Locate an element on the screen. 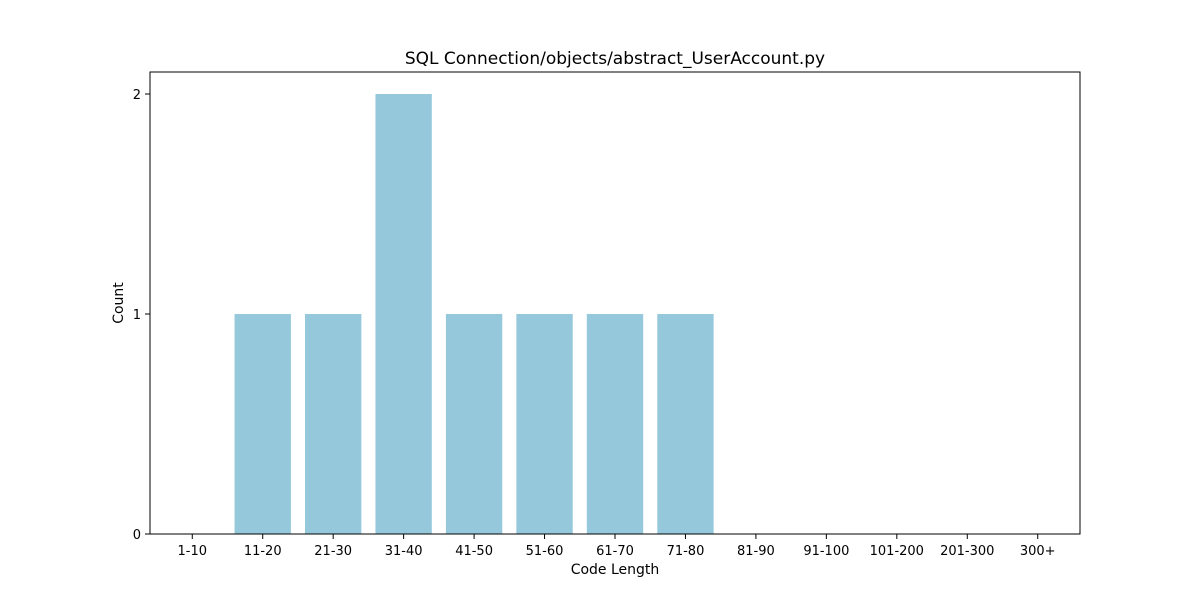  x-tick-label: 91-100 is located at coordinates (826, 551).